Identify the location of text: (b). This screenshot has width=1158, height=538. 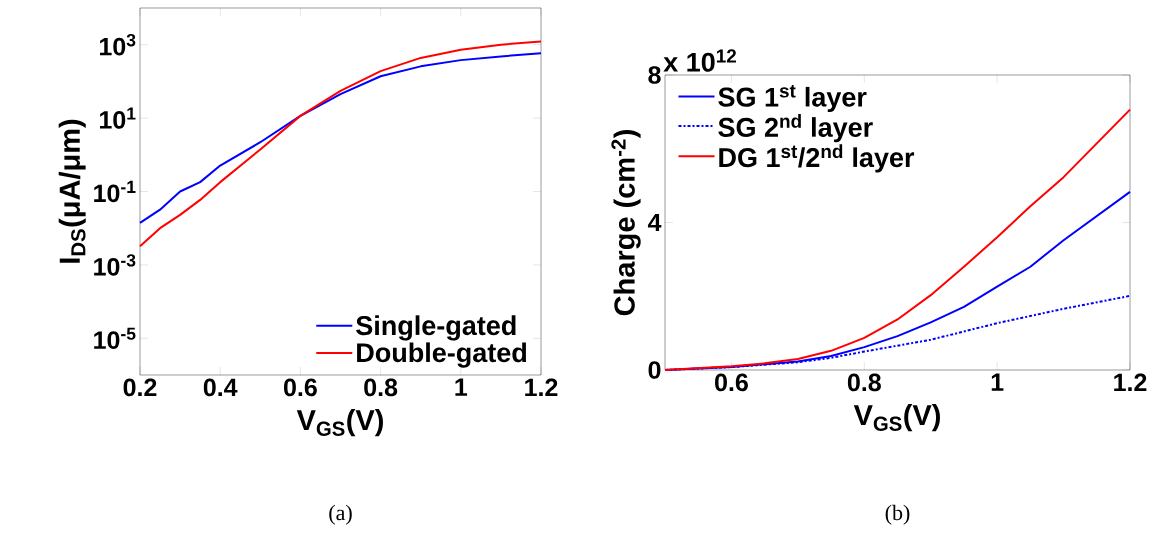
(897, 514).